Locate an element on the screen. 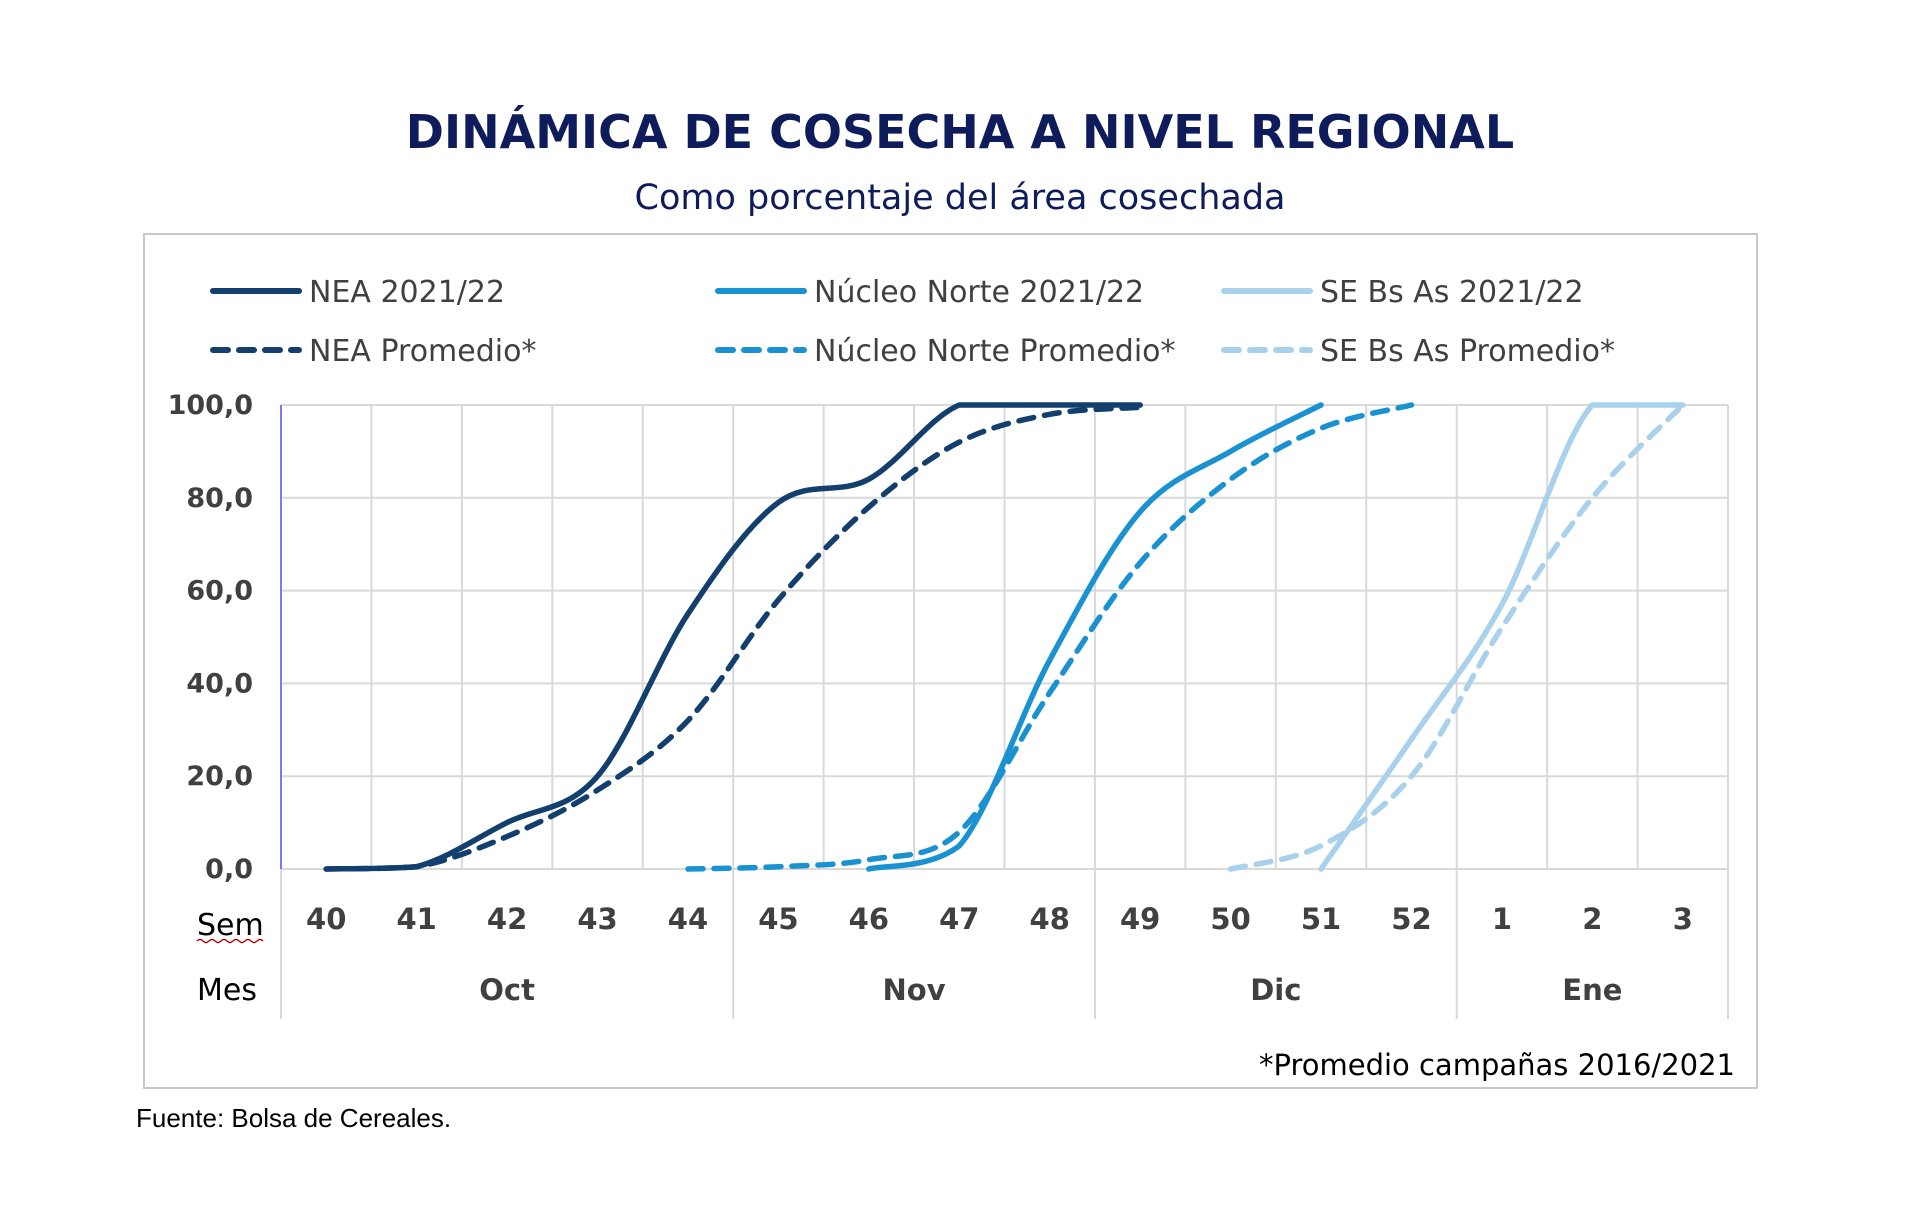  y-tick-label: 20,0 is located at coordinates (219, 776).